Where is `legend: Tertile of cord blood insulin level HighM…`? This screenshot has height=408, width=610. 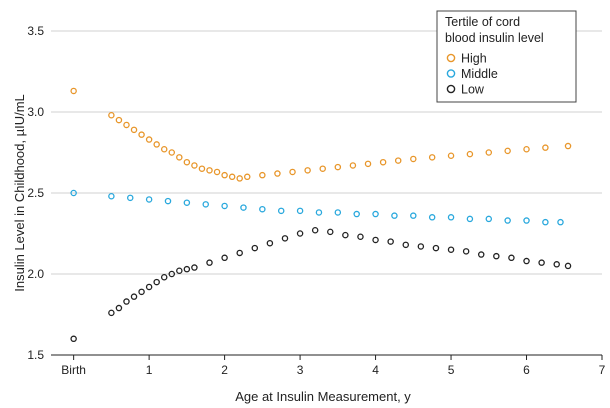
legend: Tertile of cord blood insulin level HighM… is located at coordinates (506, 56).